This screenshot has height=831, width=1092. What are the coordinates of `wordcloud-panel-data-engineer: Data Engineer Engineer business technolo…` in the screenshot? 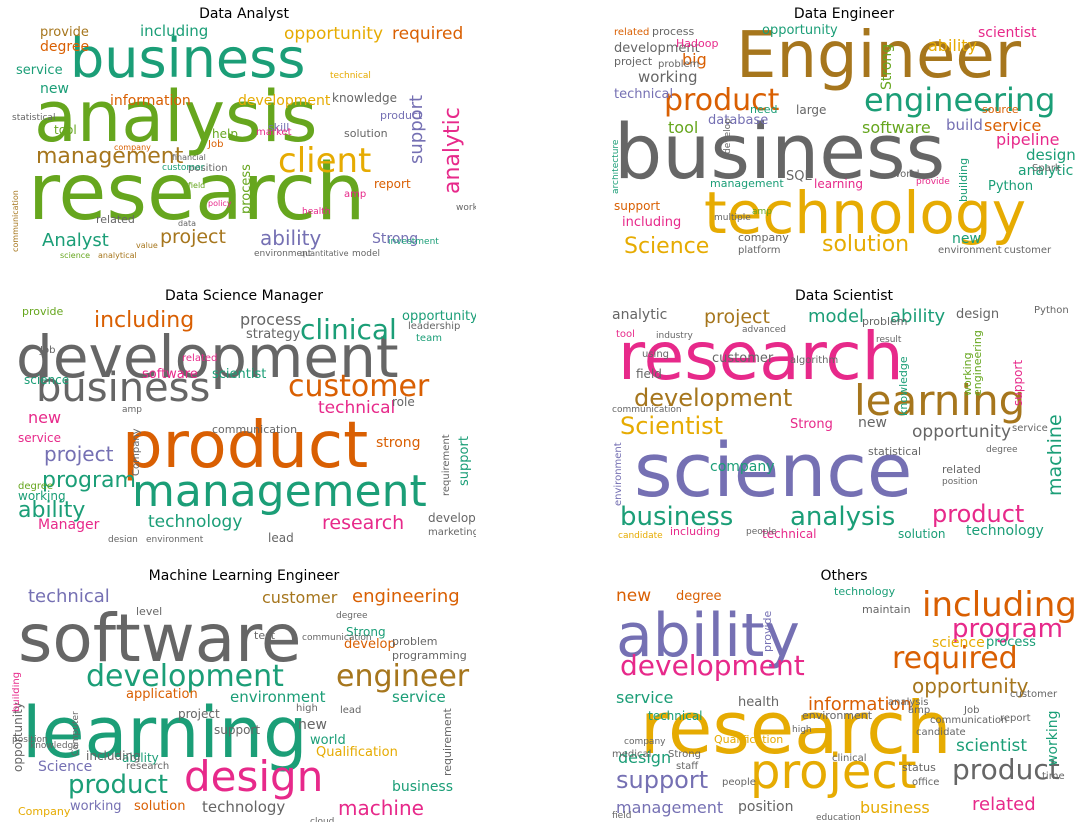 It's located at (844, 132).